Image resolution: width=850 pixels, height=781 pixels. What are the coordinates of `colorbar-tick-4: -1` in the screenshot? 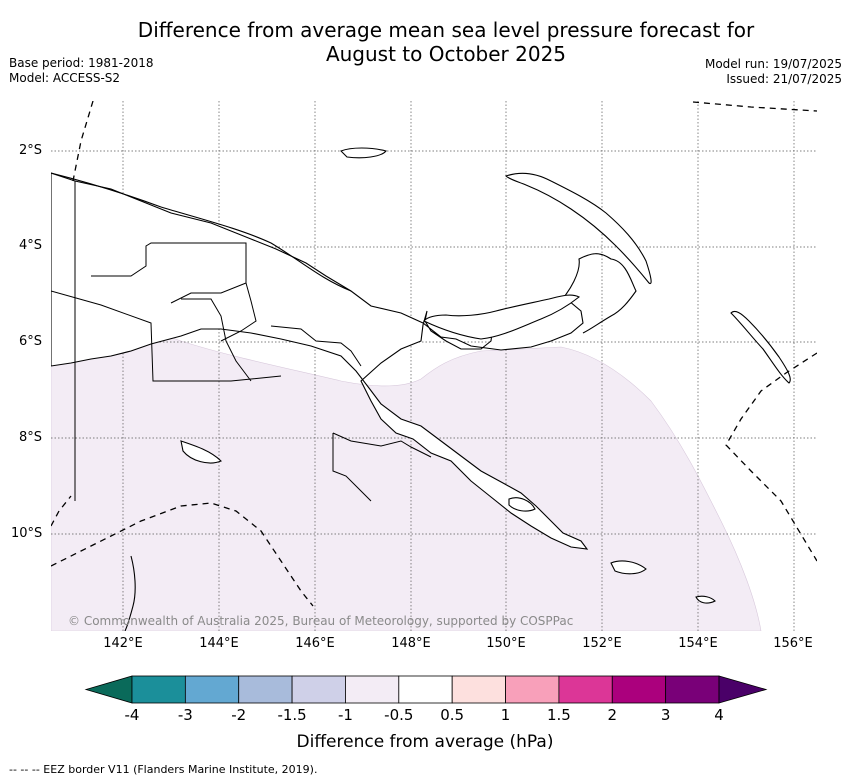 It's located at (345, 715).